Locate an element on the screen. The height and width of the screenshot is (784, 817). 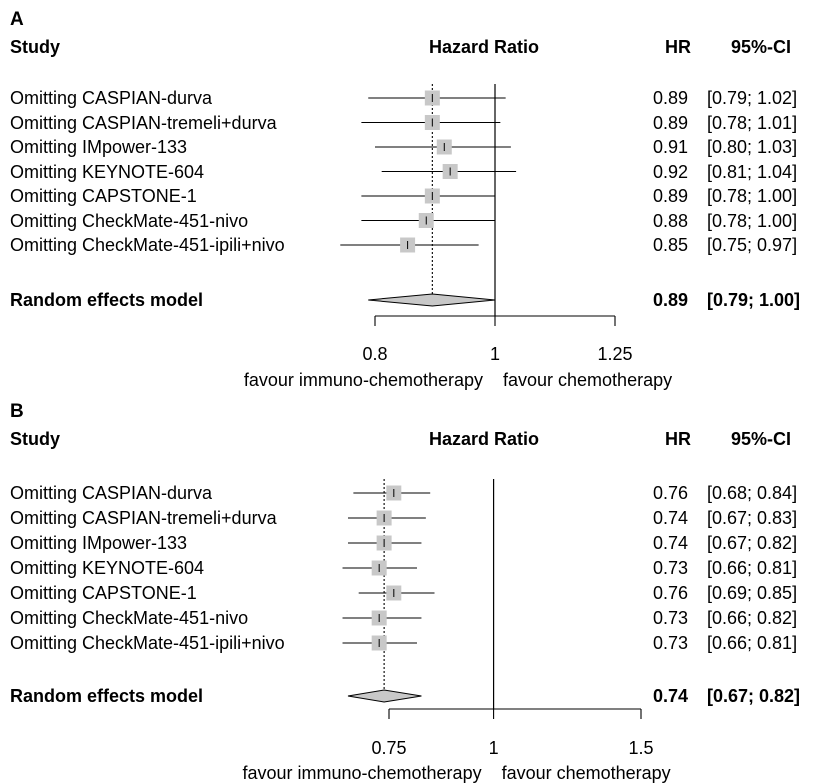
summary-hr: 0.89 is located at coordinates (671, 300).